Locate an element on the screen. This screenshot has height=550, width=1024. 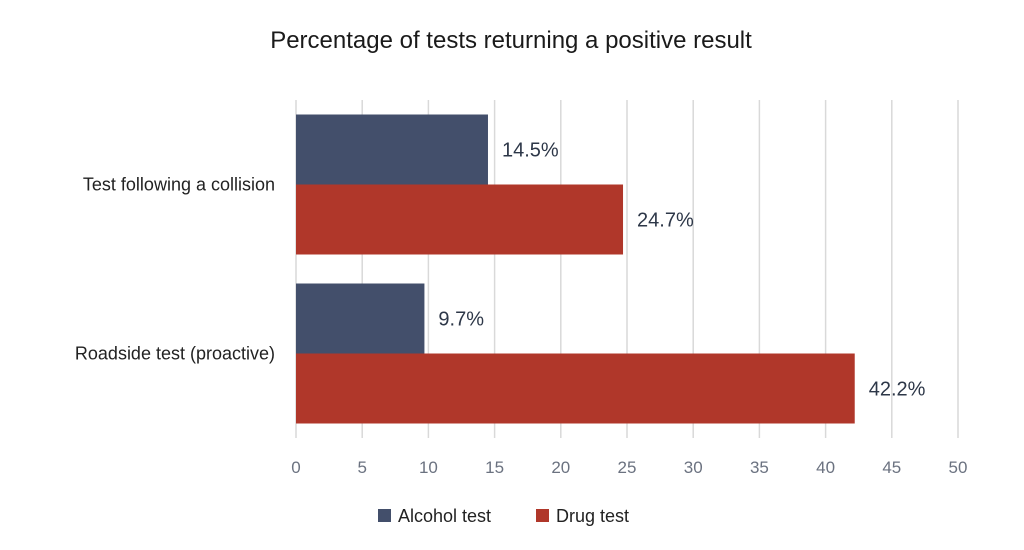
legend-label: Alcohol test is located at coordinates (444, 516).